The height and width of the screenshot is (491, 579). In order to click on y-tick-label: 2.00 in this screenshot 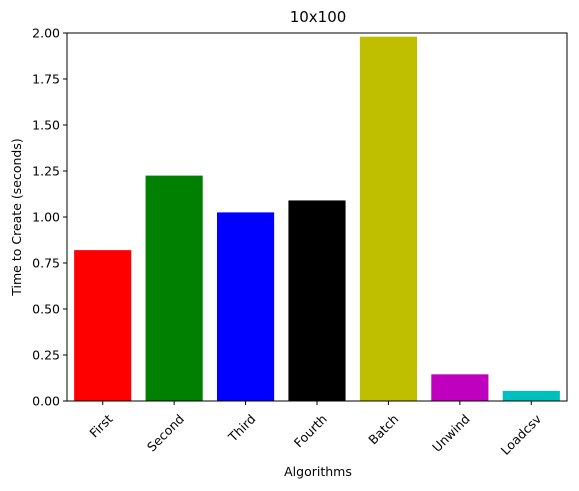, I will do `click(46, 33)`.